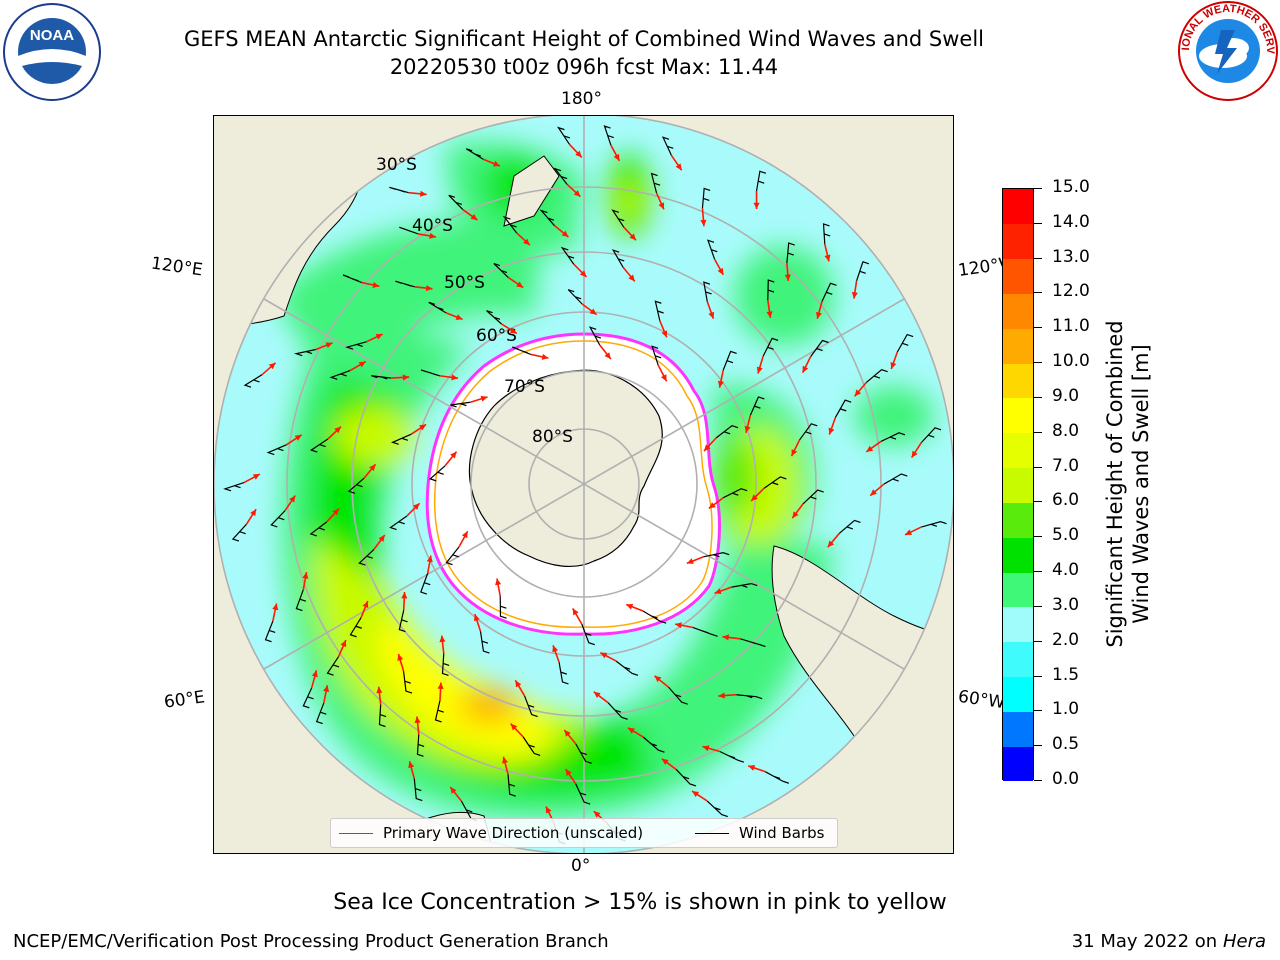 The image size is (1280, 960). What do you see at coordinates (356, 833) in the screenshot?
I see `red-line-icon` at bounding box center [356, 833].